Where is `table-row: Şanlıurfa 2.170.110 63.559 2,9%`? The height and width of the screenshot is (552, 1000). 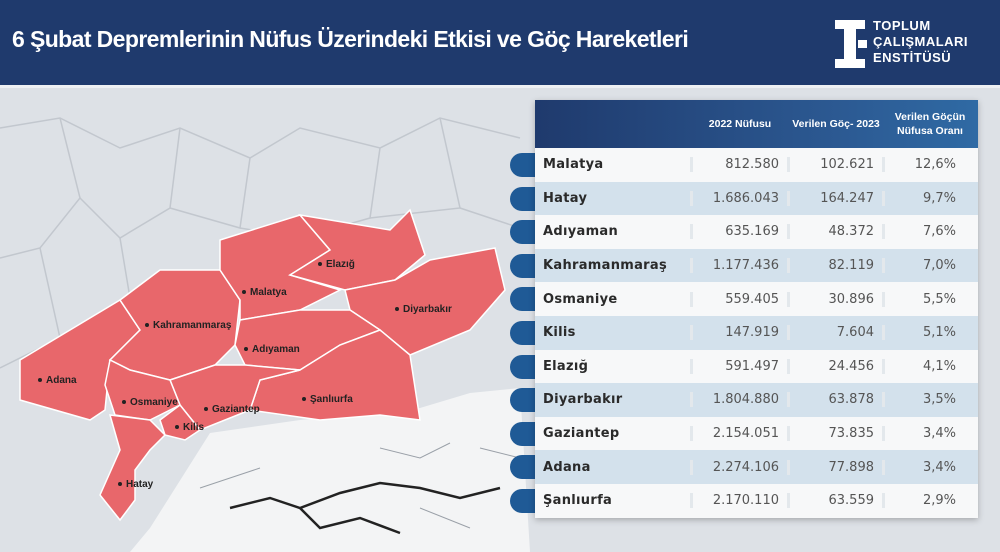 table-row: Şanlıurfa 2.170.110 63.559 2,9% is located at coordinates (756, 500).